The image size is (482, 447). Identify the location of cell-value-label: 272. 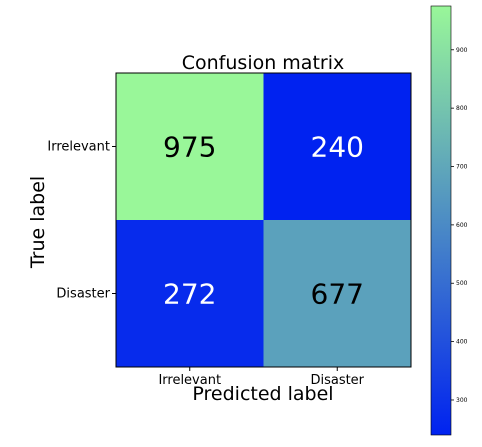
(189, 294).